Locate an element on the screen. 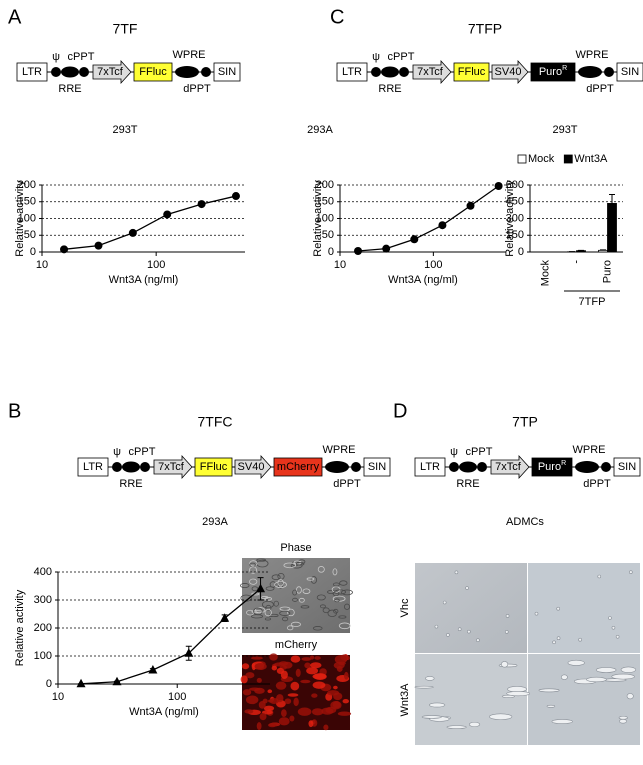  element-label: ψ is located at coordinates (454, 452).